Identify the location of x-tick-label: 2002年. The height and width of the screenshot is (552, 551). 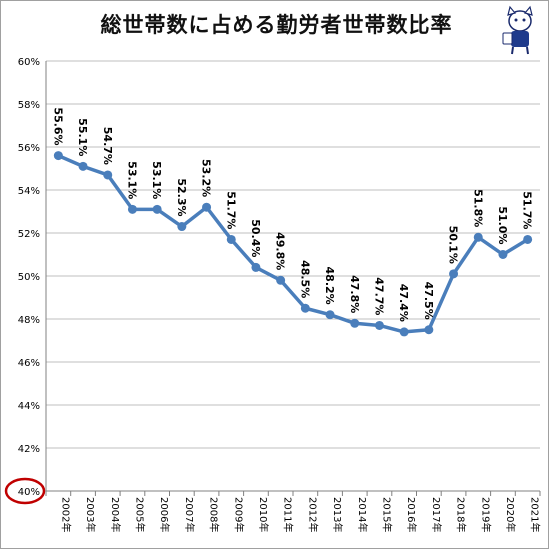
(65, 514).